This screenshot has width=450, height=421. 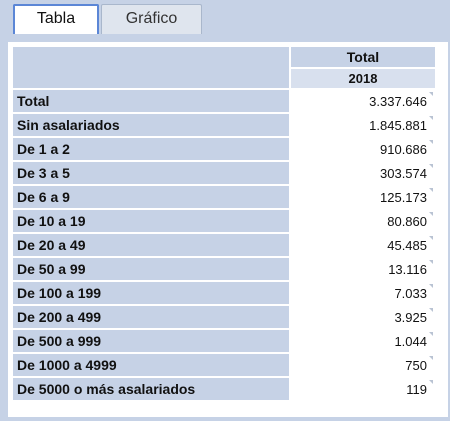 I want to click on tab-bar: Tabla Gráfico, so click(x=225, y=18).